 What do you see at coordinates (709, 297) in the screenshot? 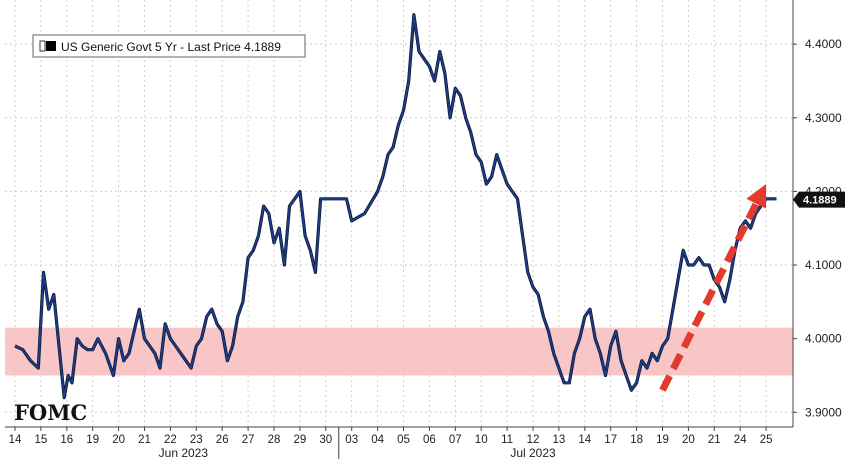
I see `trend-arrow-shaft` at bounding box center [709, 297].